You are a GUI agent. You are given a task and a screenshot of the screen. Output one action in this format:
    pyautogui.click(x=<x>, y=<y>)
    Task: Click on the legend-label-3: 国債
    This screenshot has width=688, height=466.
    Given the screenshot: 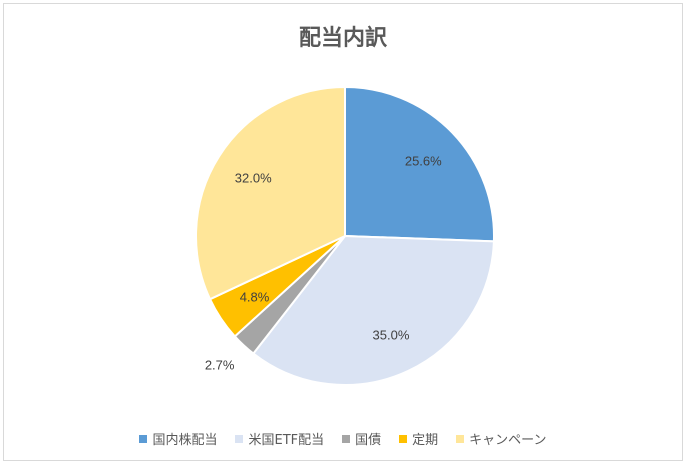 What is the action you would take?
    pyautogui.click(x=368, y=440)
    